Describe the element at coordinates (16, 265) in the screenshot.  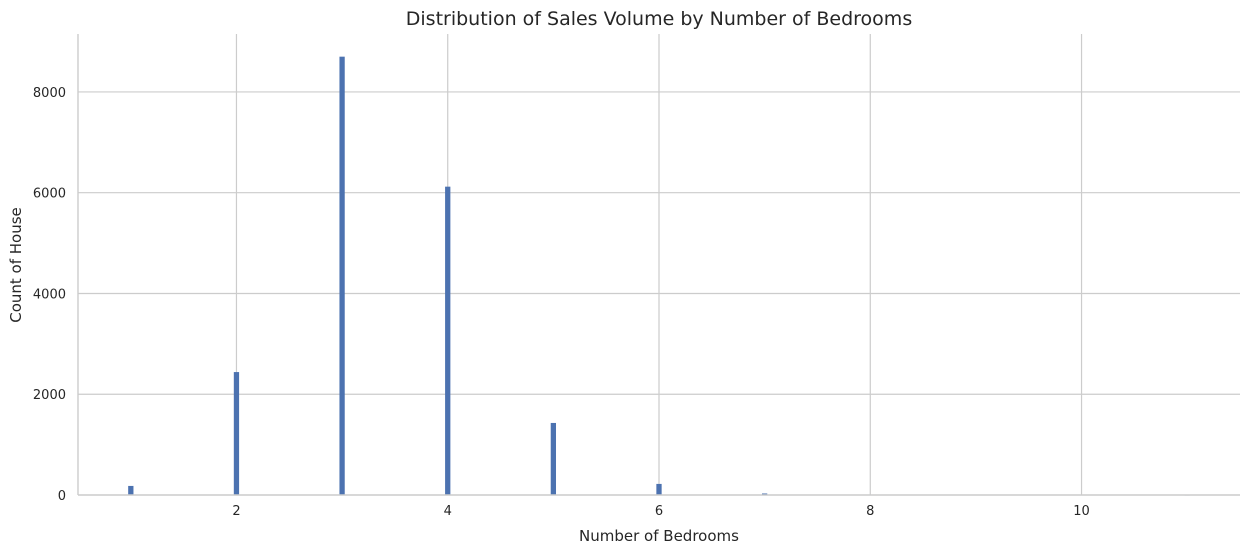
I see `y-axis-label: Count of House` at that location.